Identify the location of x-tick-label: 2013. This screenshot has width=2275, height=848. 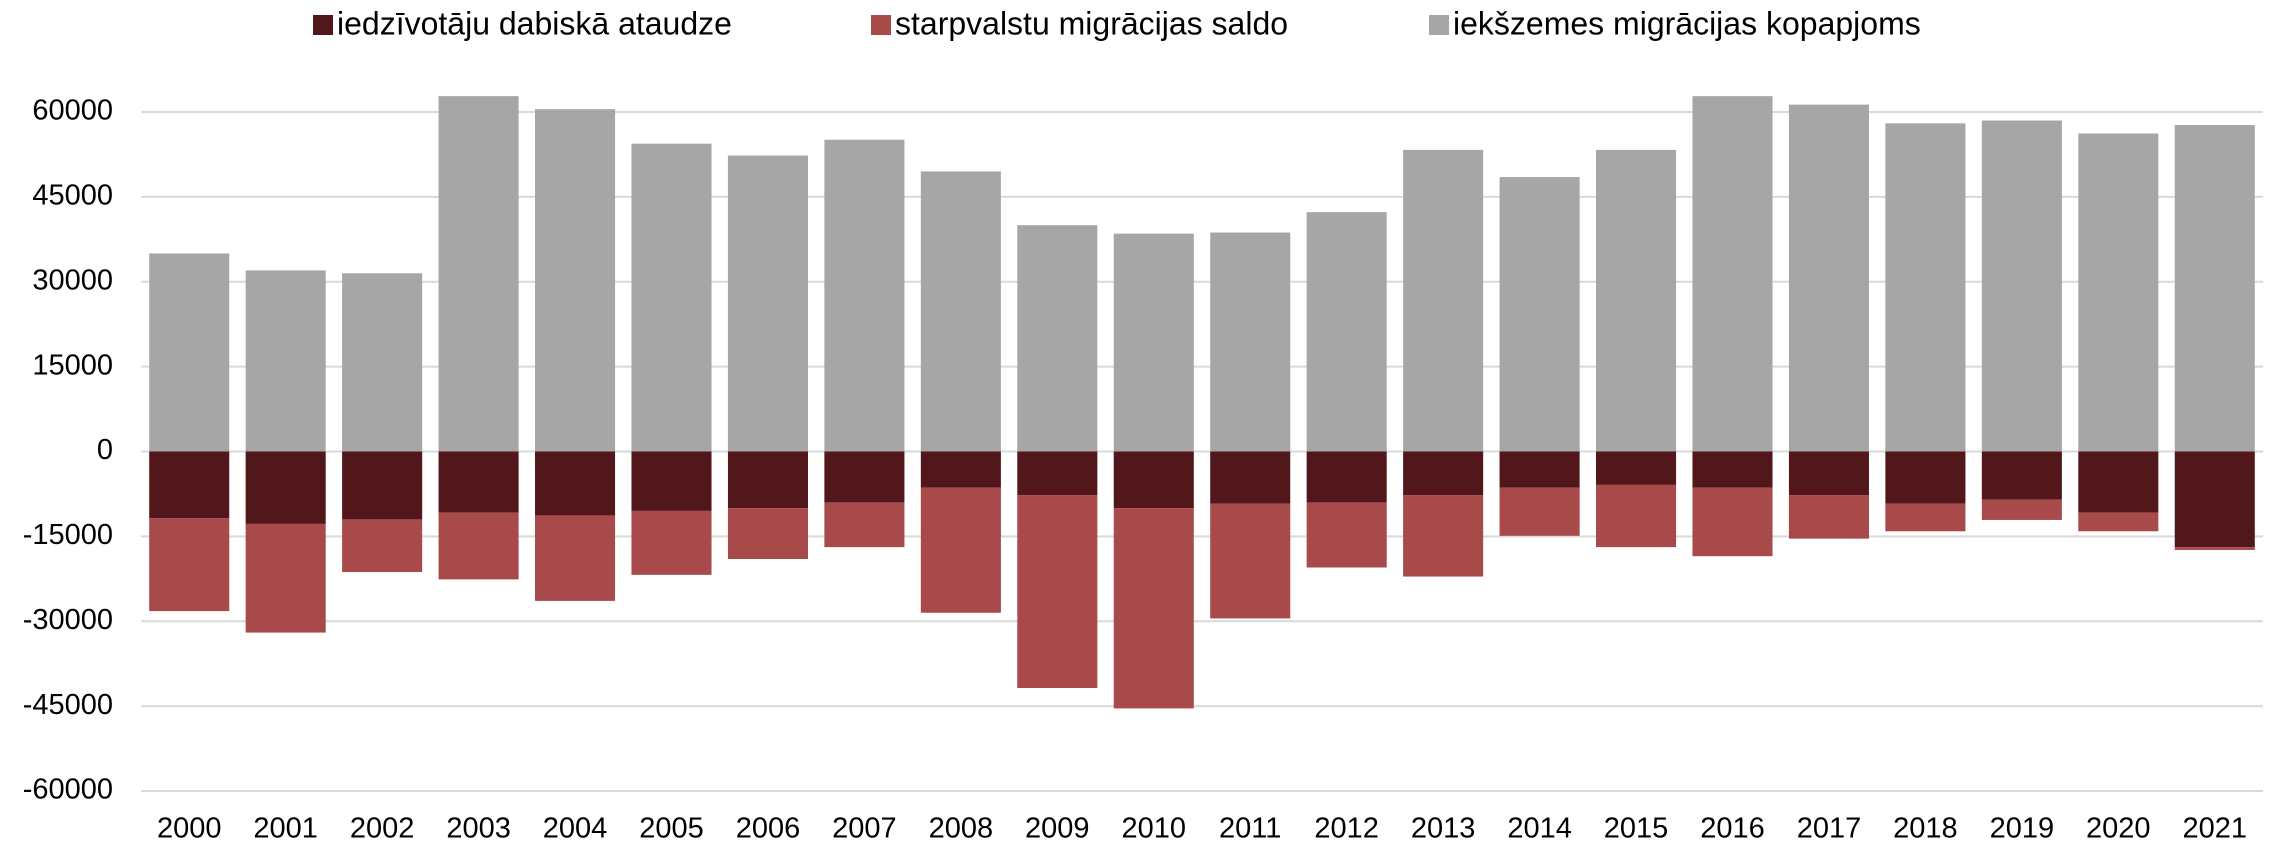
(1443, 829).